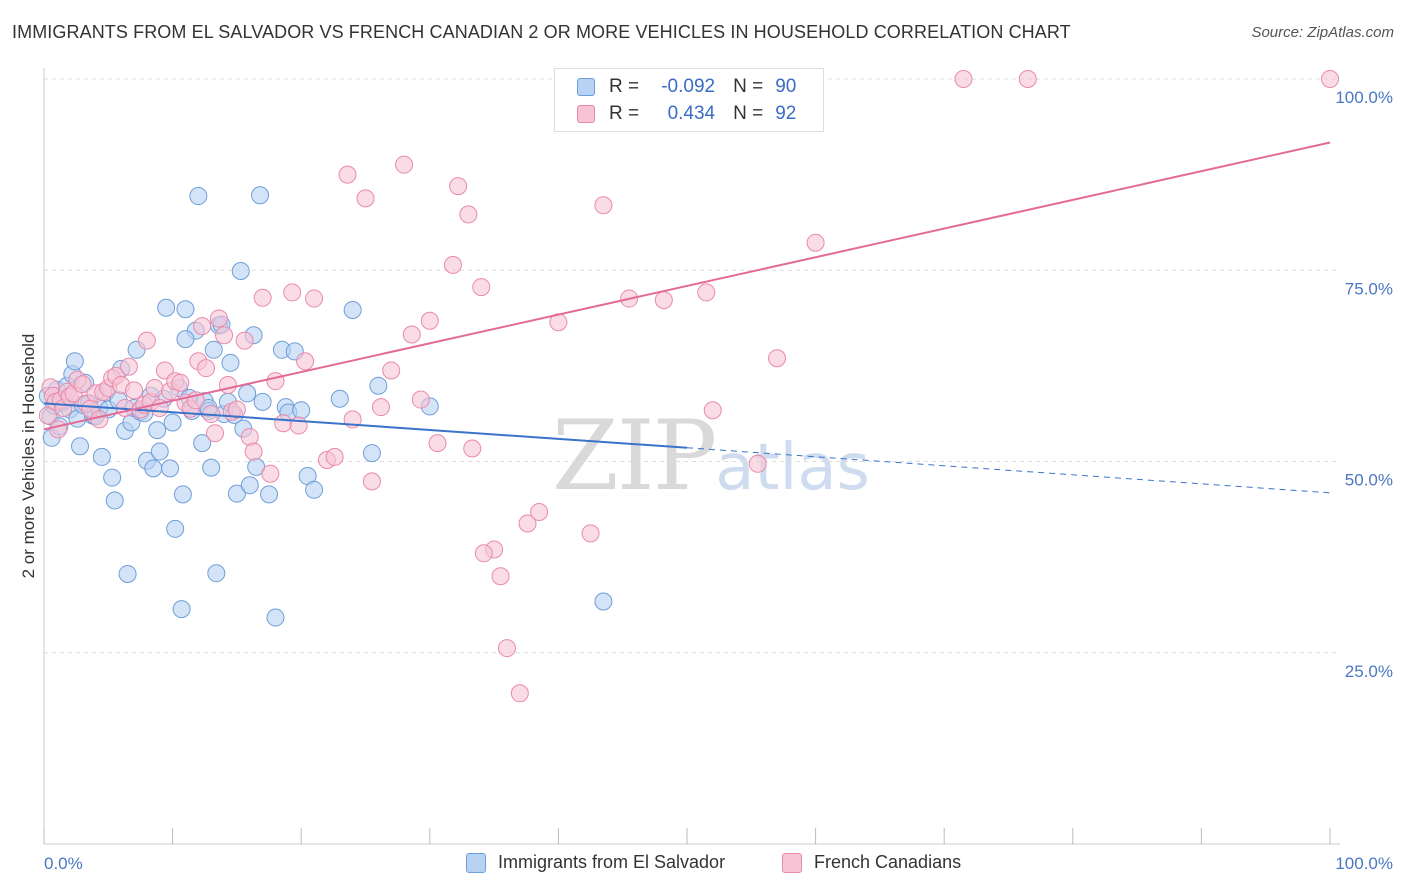 This screenshot has height=892, width=1406. What do you see at coordinates (786, 113) in the screenshot?
I see `legend-n-value: 92` at bounding box center [786, 113].